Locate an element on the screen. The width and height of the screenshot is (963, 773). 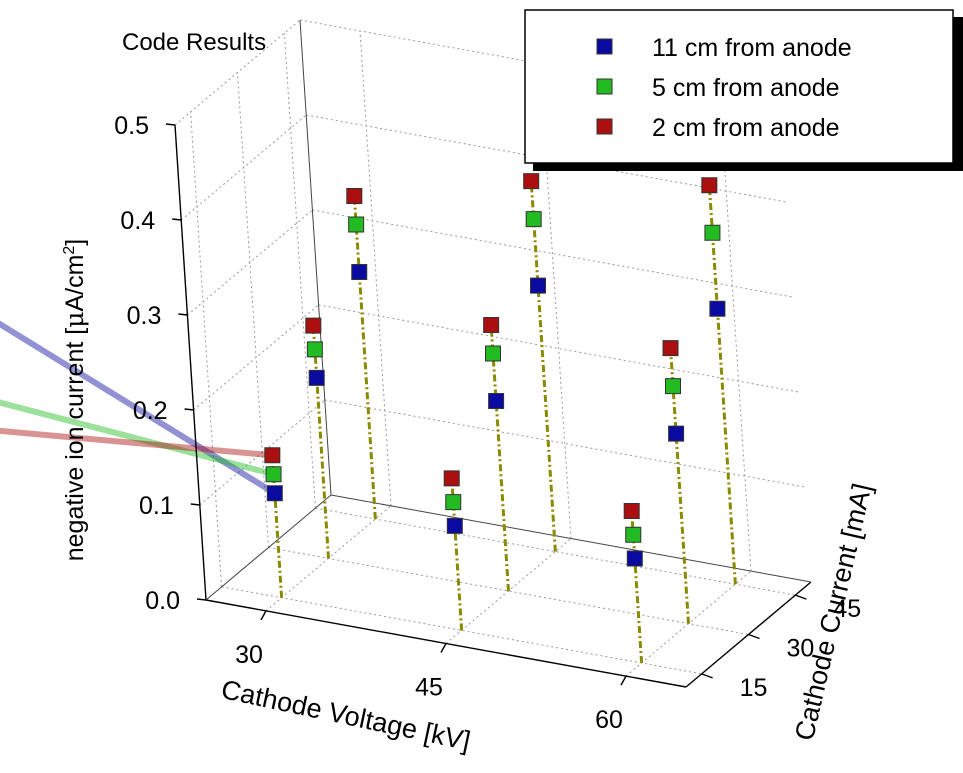
wall-edge-line is located at coordinates (315, 257).